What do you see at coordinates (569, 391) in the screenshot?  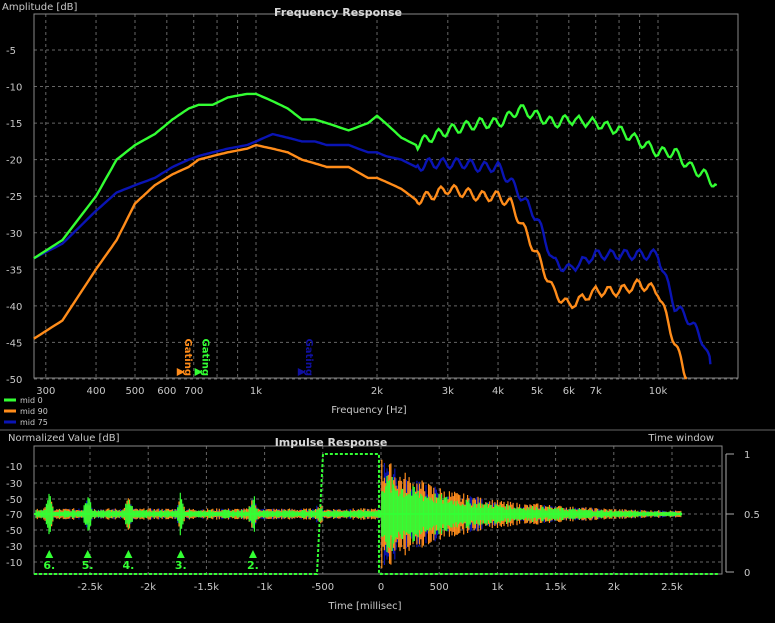 I see `fr-x-tick-label: 6k` at bounding box center [569, 391].